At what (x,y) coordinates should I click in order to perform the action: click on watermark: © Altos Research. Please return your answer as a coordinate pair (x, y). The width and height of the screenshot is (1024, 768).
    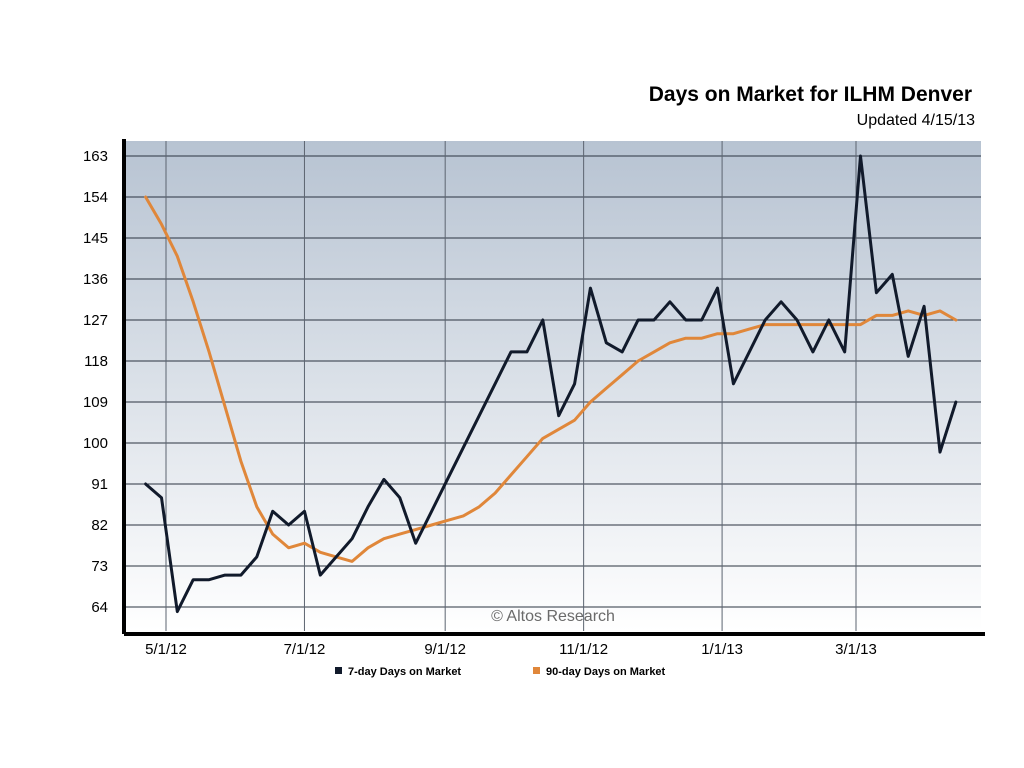
    Looking at the image, I should click on (553, 616).